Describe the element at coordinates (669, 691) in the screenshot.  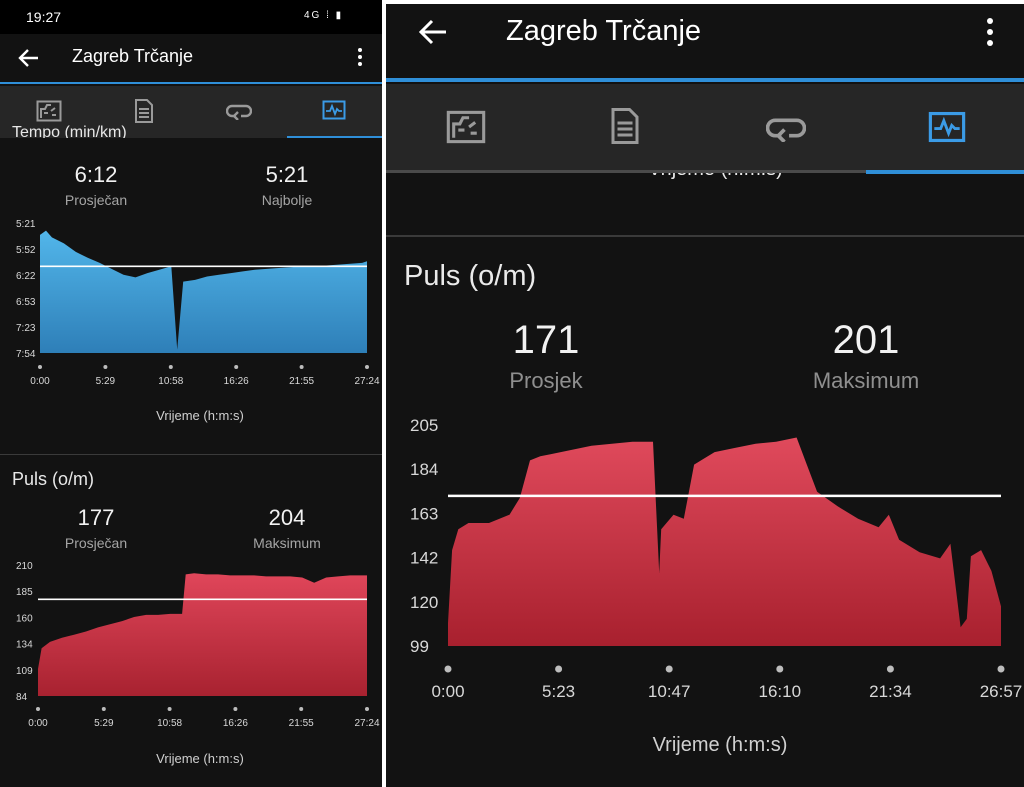
I see `x-tick-label: 10:47` at that location.